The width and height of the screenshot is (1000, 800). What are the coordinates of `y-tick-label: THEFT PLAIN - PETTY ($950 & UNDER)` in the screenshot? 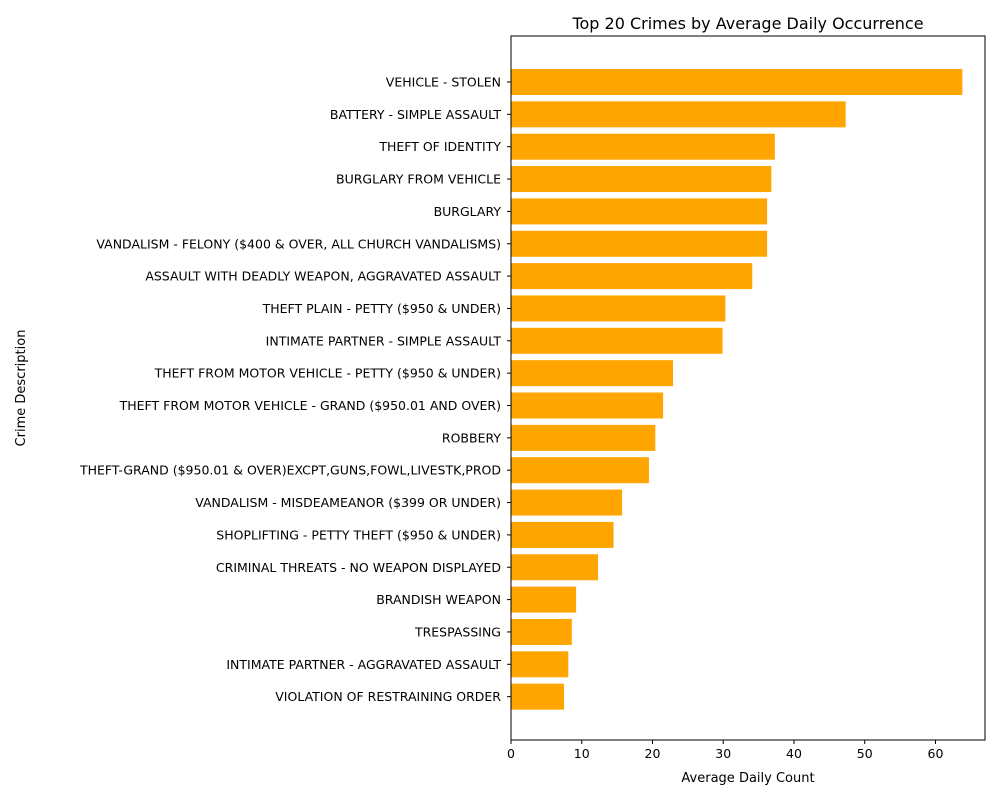 It's located at (381, 308).